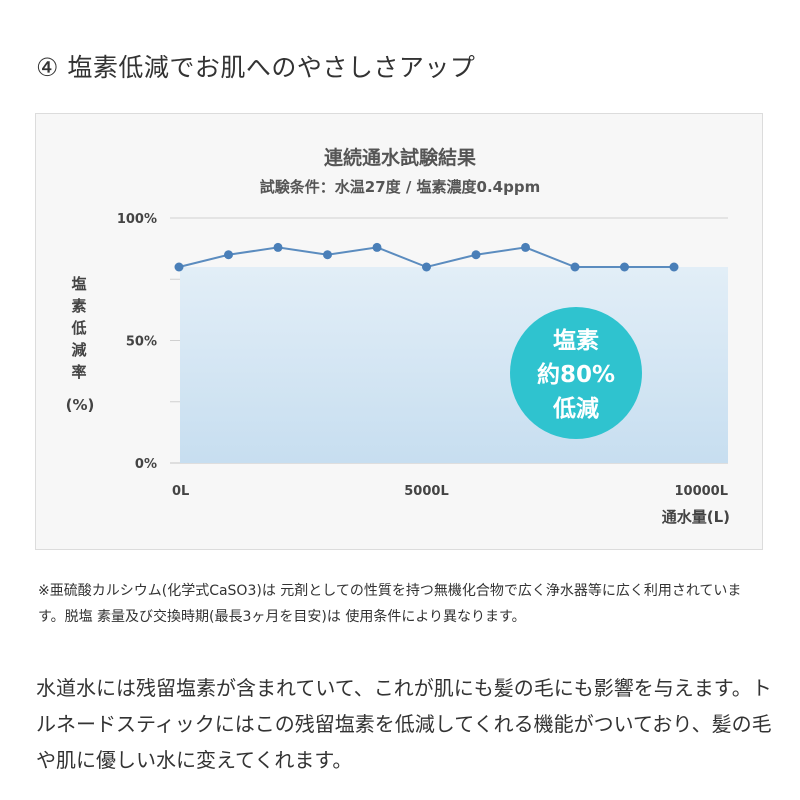  Describe the element at coordinates (180, 491) in the screenshot. I see `x-tick-label: 0L` at that location.